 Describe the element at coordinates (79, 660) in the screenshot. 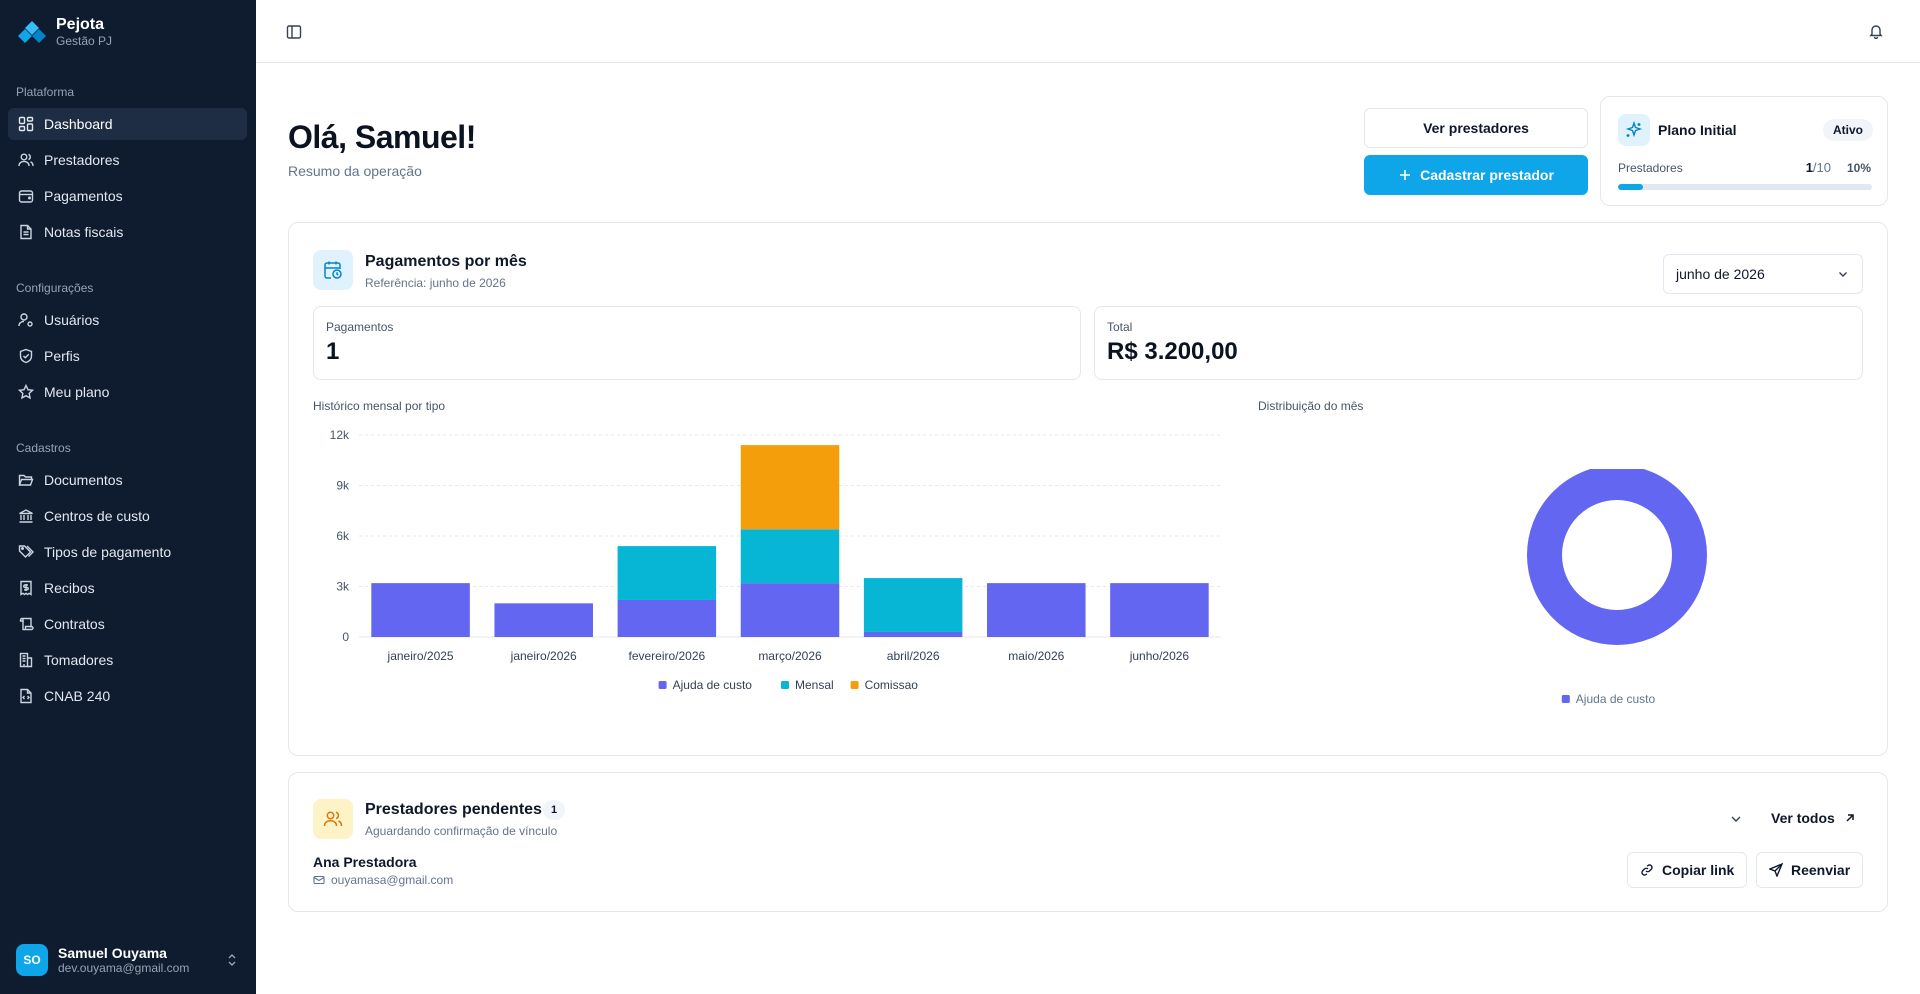

I see `sidebar-item-label: Tomadores` at that location.